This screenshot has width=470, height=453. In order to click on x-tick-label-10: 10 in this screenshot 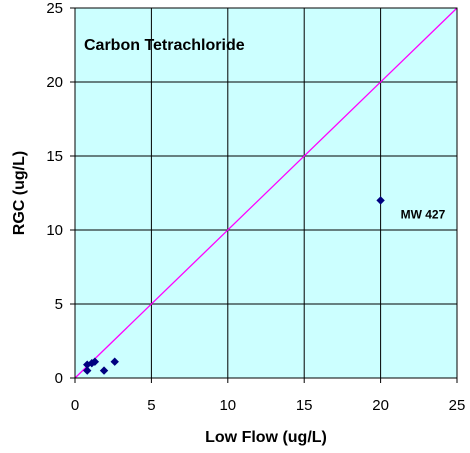, I will do `click(227, 405)`.